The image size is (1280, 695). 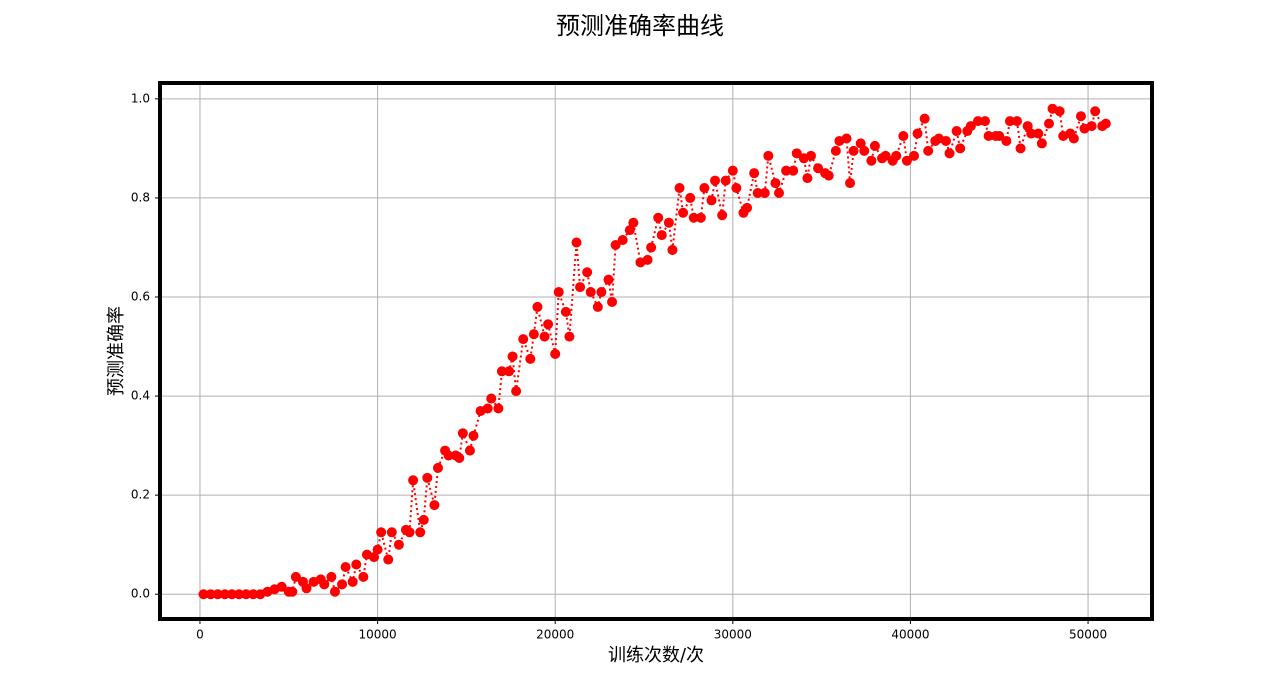 What do you see at coordinates (640, 26) in the screenshot?
I see `chart-title: 预测准确率曲线` at bounding box center [640, 26].